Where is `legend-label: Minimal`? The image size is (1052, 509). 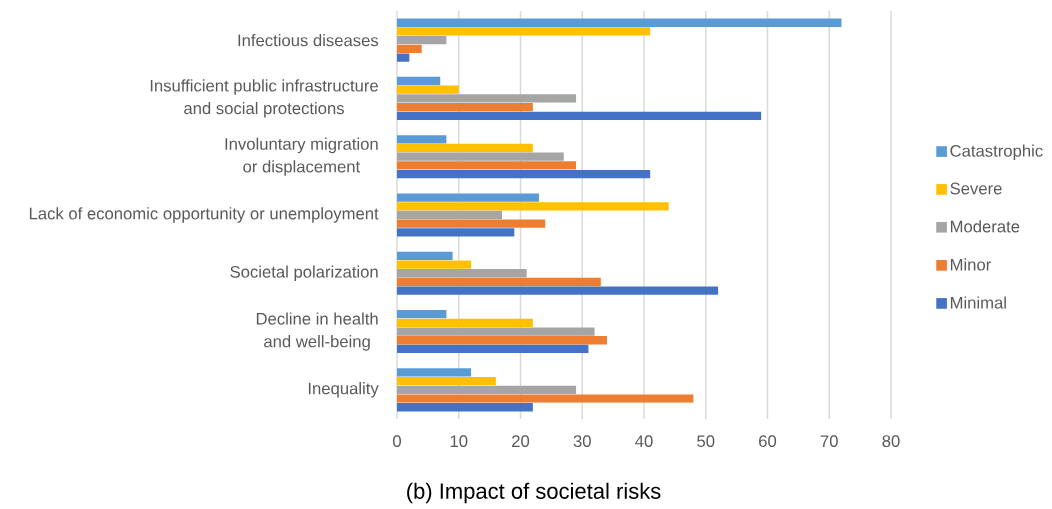 legend-label: Minimal is located at coordinates (978, 302).